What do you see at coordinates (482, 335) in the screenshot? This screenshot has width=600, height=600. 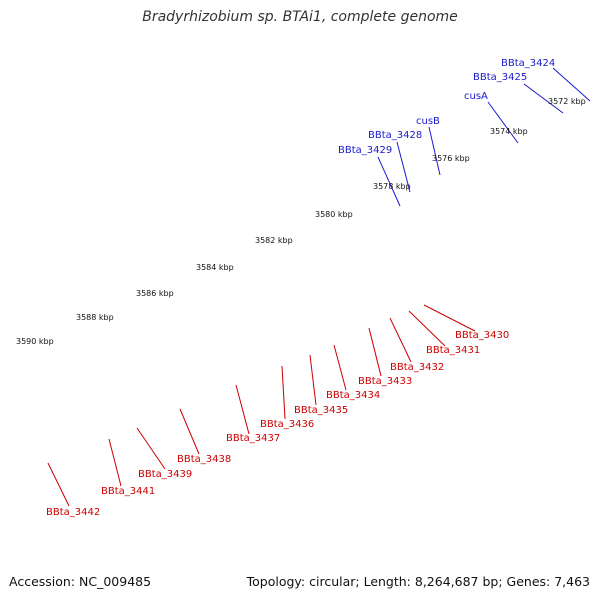 I see `reverse-gene-label: BBta_3430` at bounding box center [482, 335].